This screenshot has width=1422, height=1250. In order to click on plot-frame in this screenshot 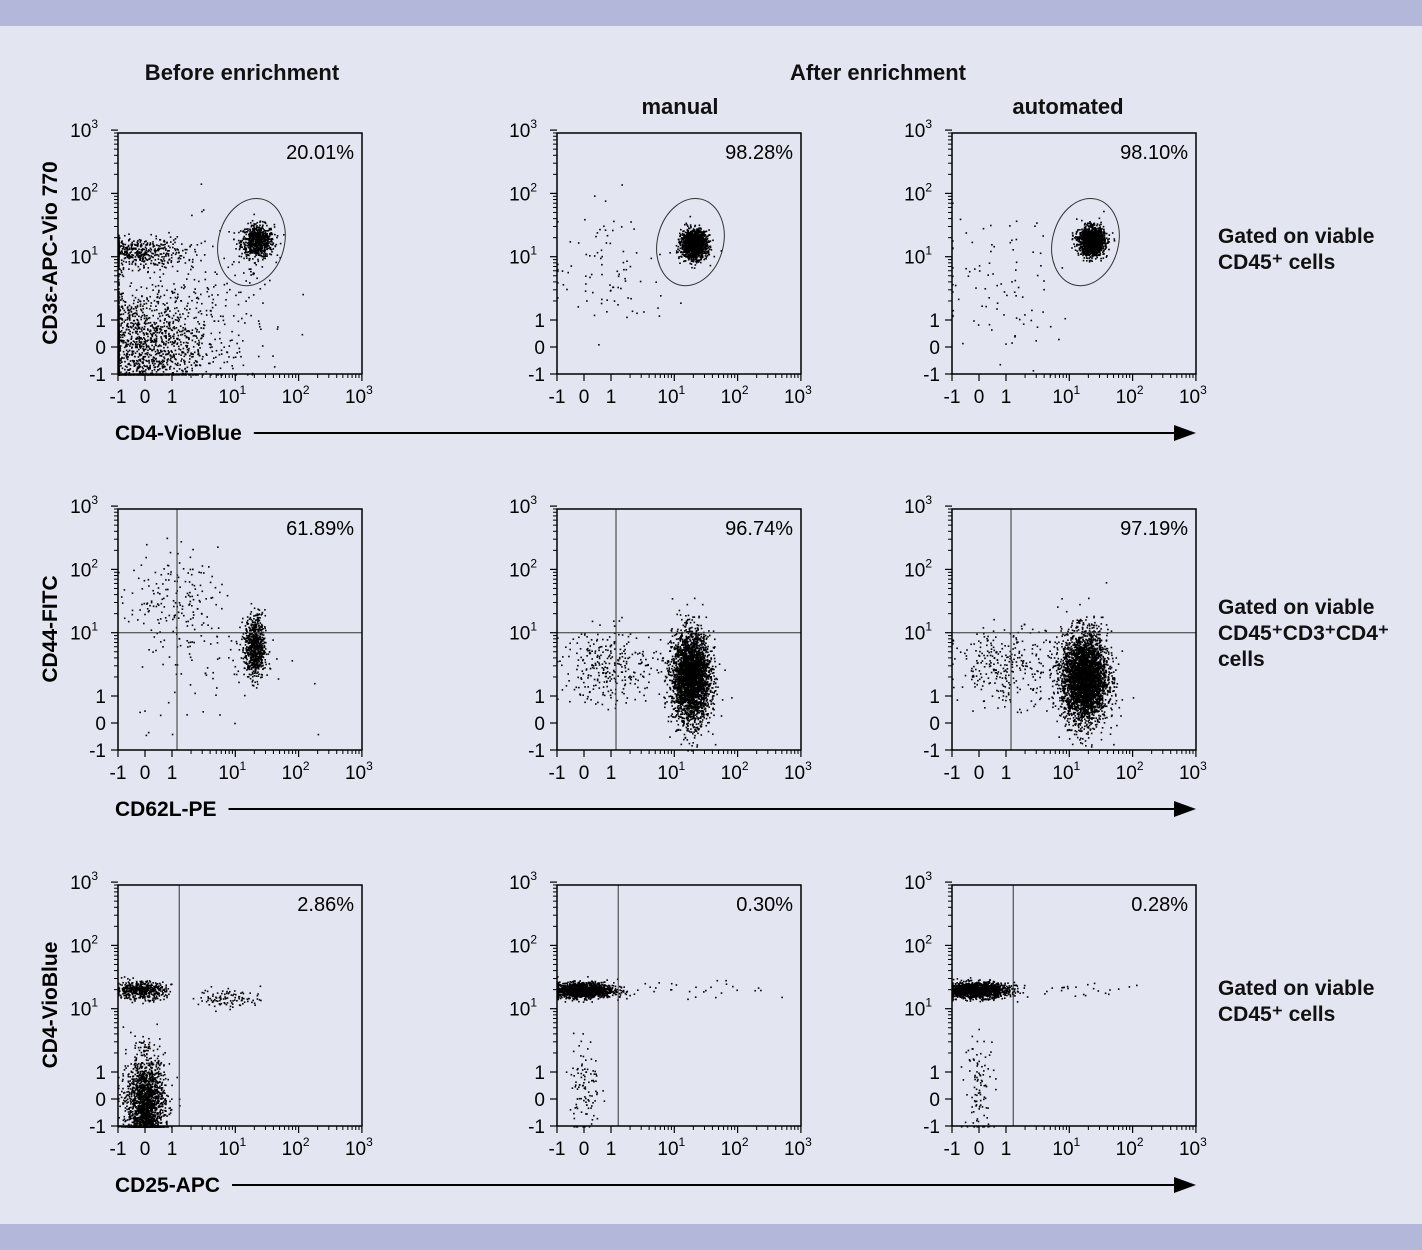, I will do `click(679, 253)`.